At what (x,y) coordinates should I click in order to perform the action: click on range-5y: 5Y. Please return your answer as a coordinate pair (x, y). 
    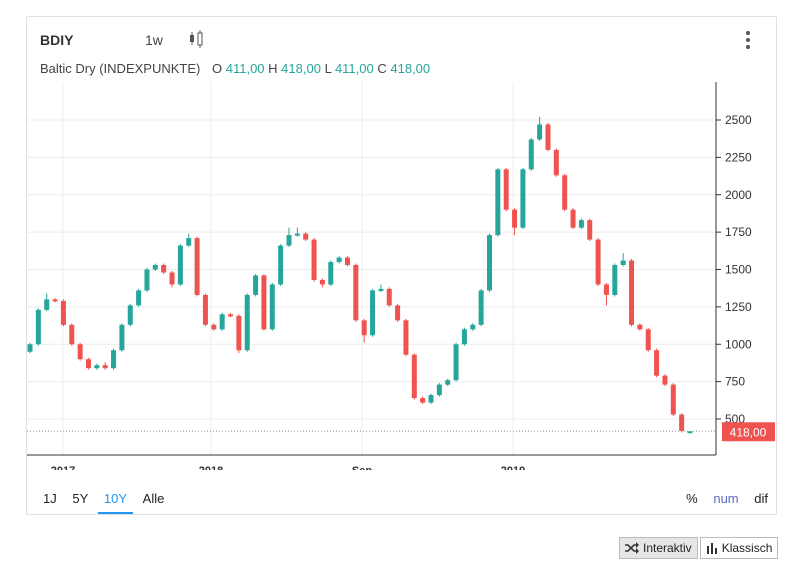
    Looking at the image, I should click on (80, 498).